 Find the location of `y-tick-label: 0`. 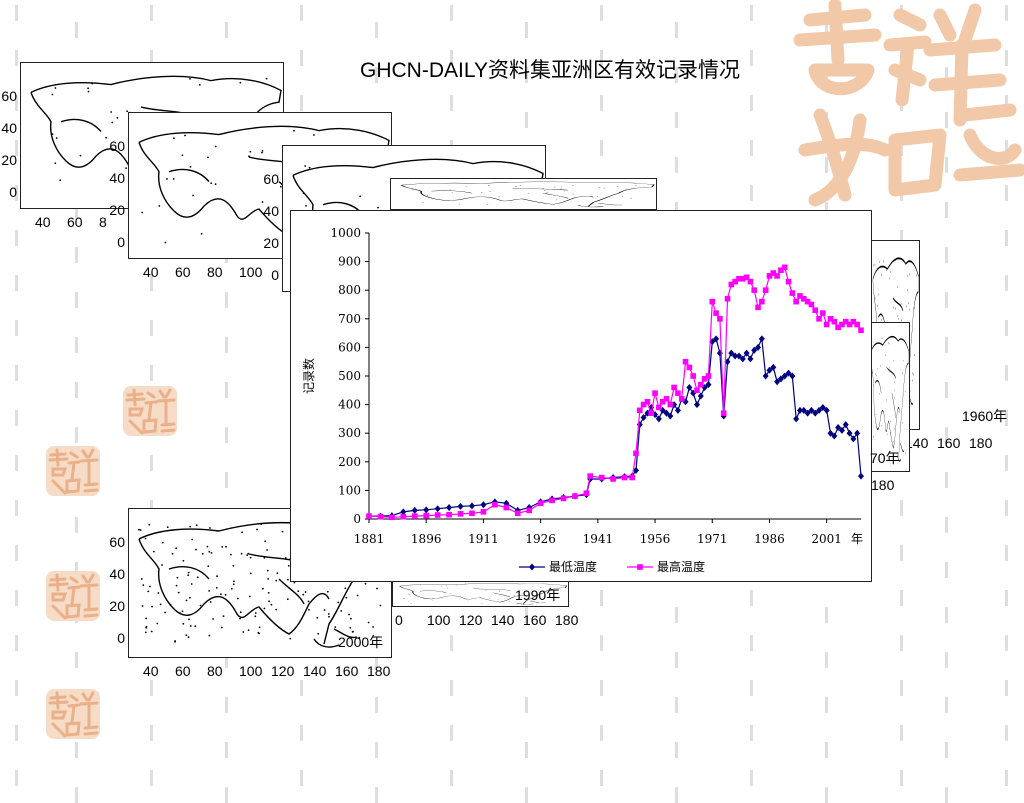

y-tick-label: 0 is located at coordinates (357, 519).